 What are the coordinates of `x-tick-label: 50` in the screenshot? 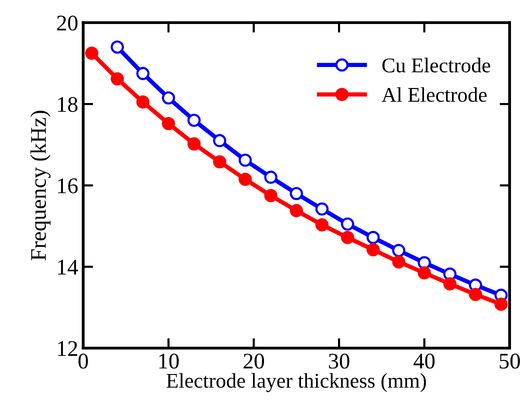 It's located at (510, 361).